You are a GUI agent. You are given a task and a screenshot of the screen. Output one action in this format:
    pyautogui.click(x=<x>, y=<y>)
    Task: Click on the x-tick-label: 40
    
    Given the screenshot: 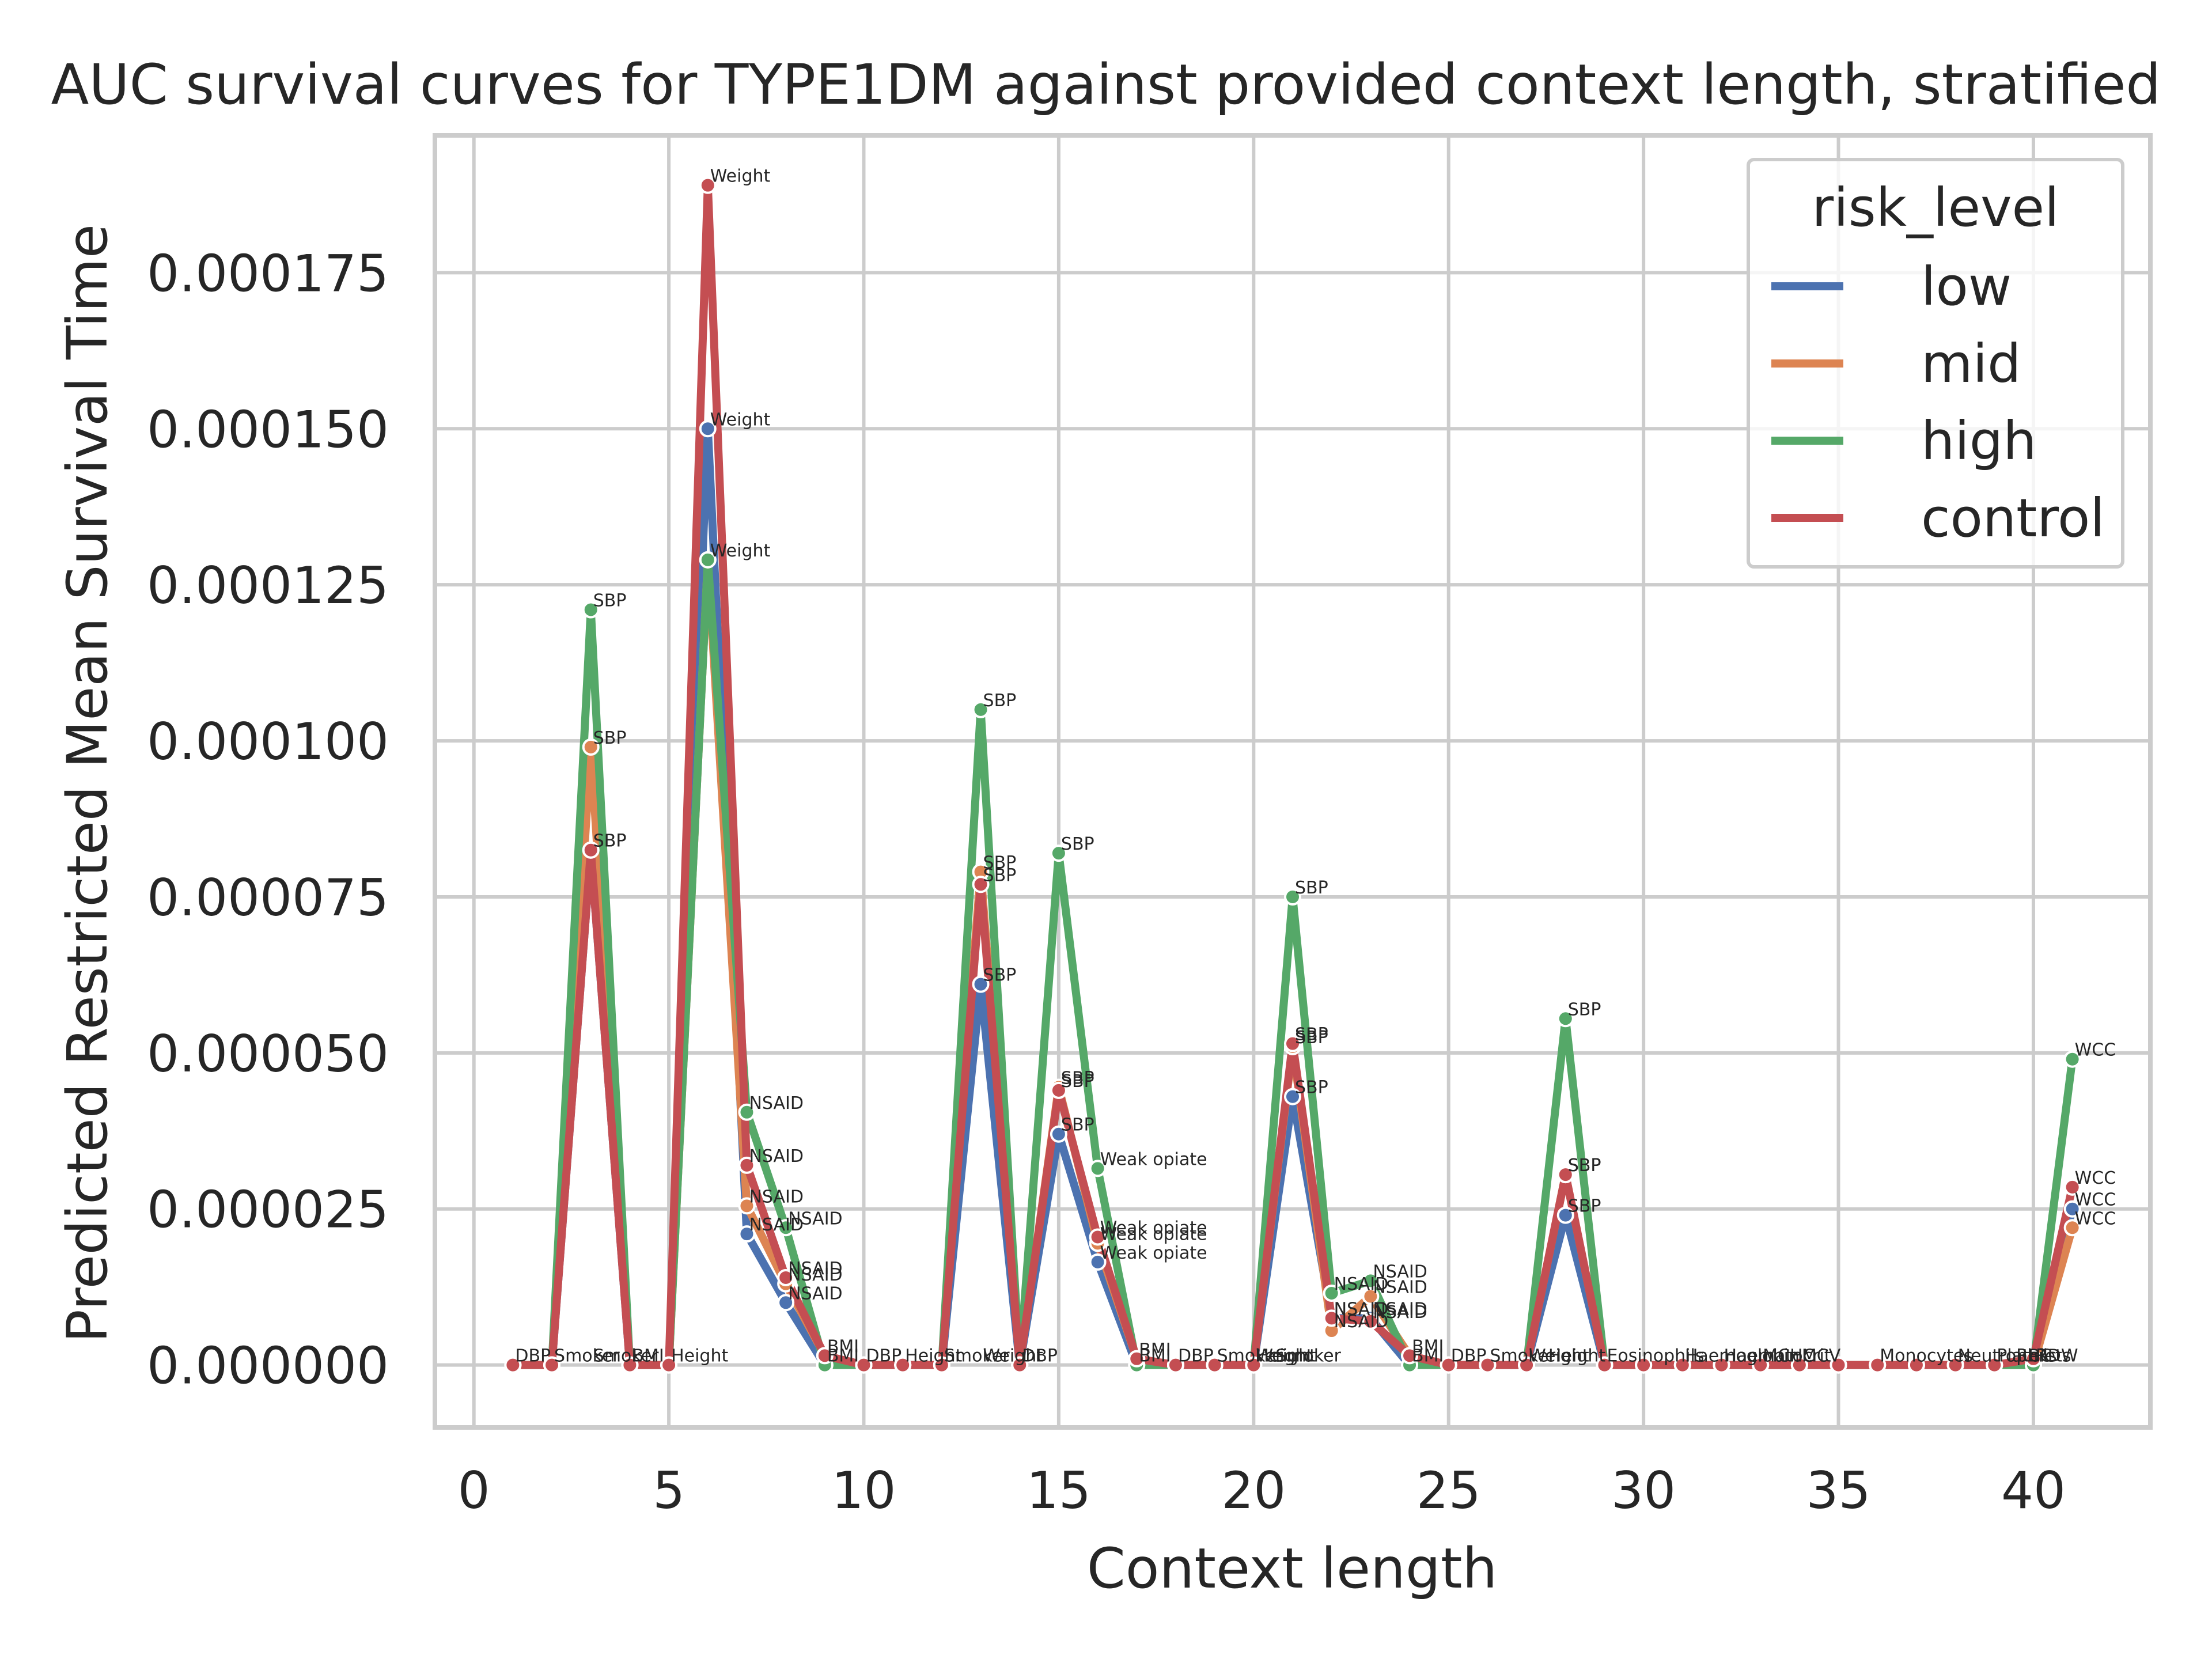 What is the action you would take?
    pyautogui.click(x=2033, y=1490)
    